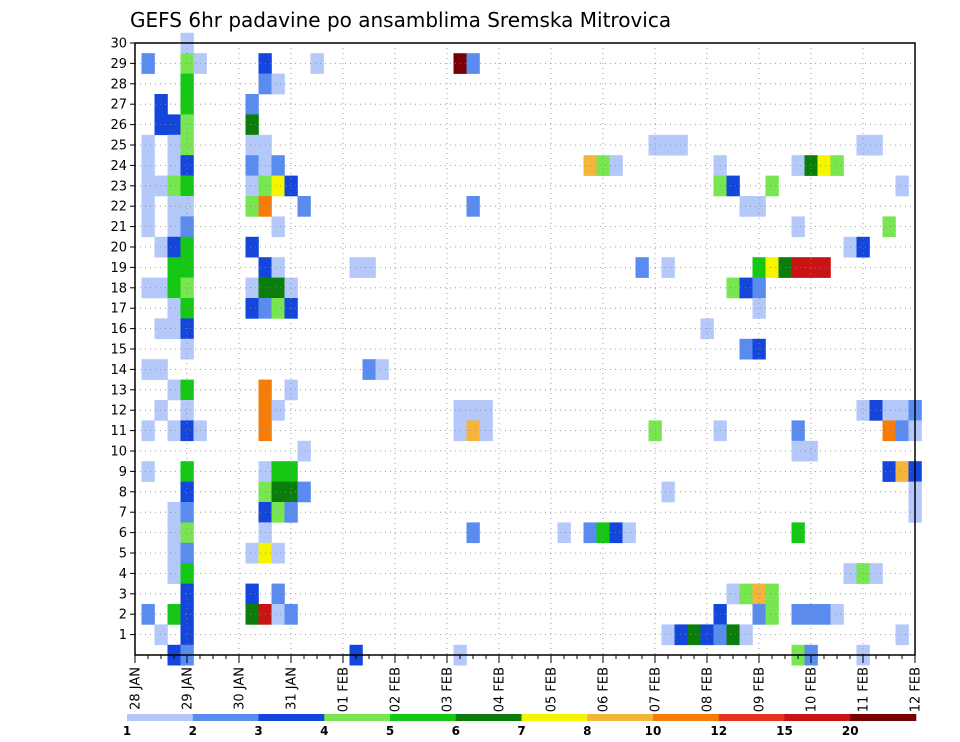  Describe the element at coordinates (521, 731) in the screenshot. I see `legend-label: 7` at that location.